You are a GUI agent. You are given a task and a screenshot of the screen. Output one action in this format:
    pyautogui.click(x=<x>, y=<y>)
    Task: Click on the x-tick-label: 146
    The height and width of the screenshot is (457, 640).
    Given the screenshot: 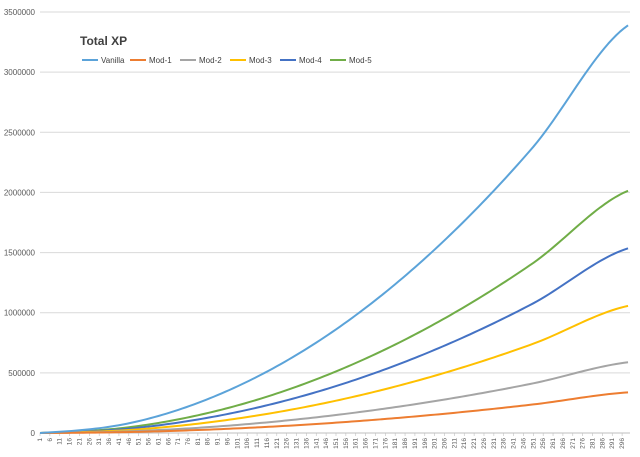 What is the action you would take?
    pyautogui.click(x=326, y=443)
    